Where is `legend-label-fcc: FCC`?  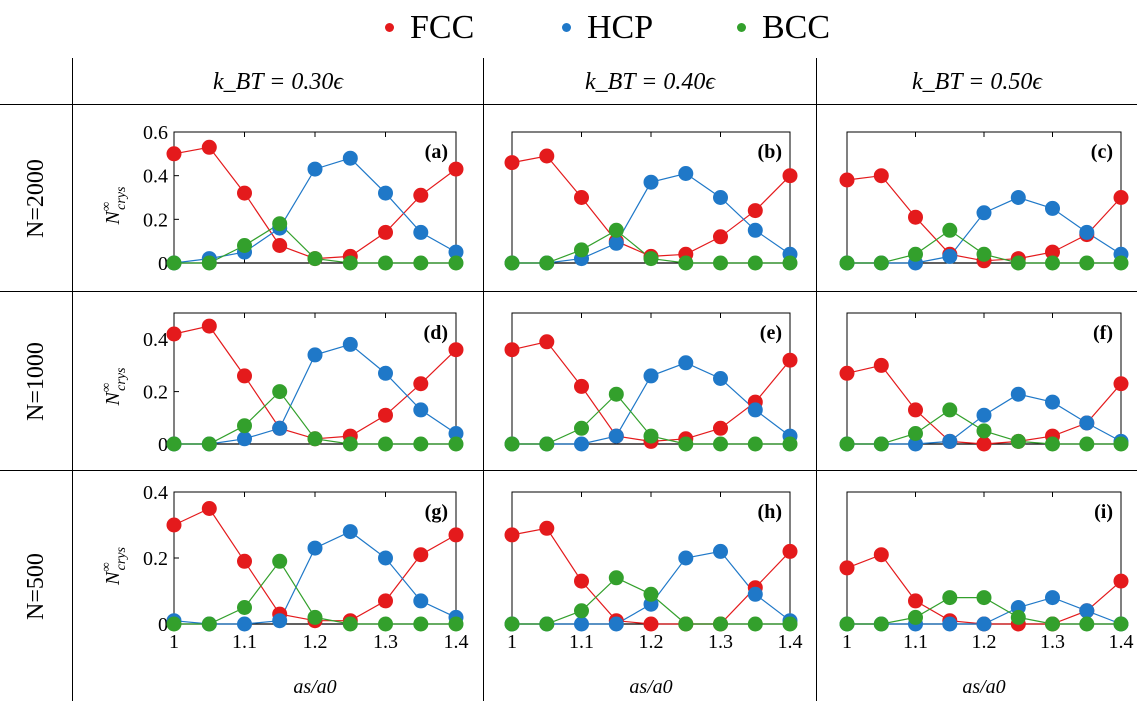
legend-label-fcc: FCC is located at coordinates (442, 27).